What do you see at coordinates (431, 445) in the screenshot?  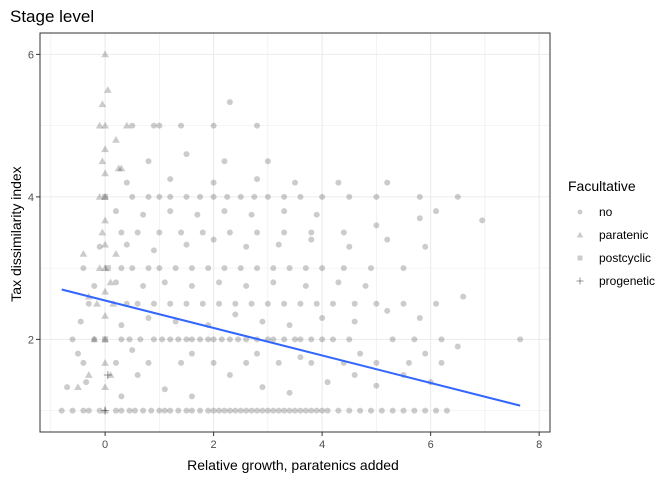 I see `x-tick-label: 6` at bounding box center [431, 445].